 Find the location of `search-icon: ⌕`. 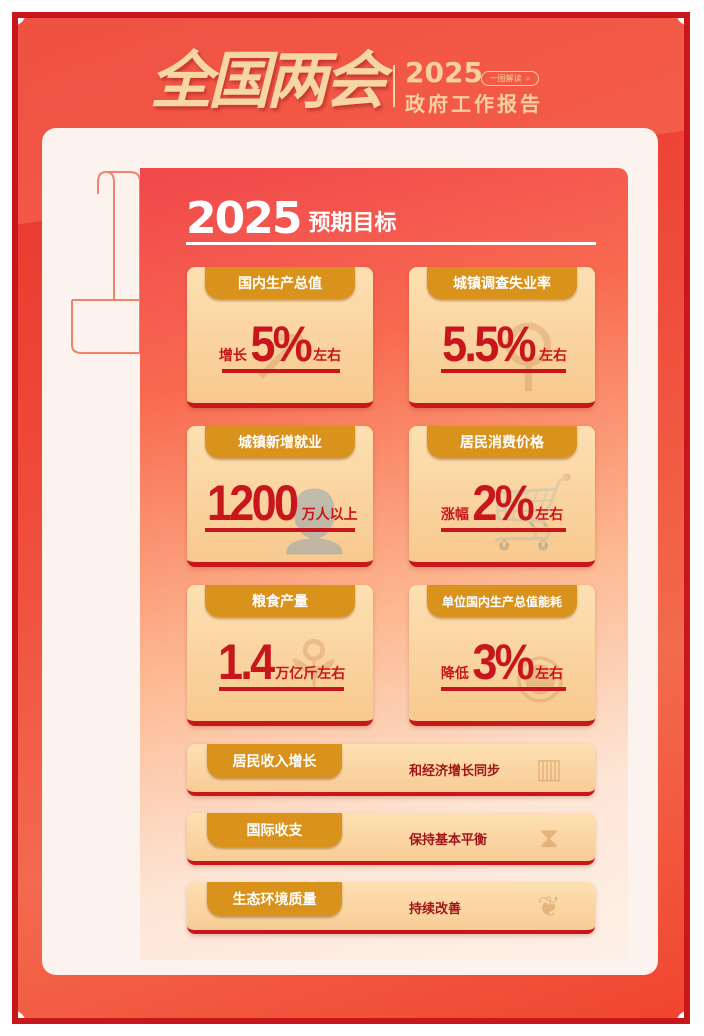

search-icon: ⌕ is located at coordinates (528, 78).